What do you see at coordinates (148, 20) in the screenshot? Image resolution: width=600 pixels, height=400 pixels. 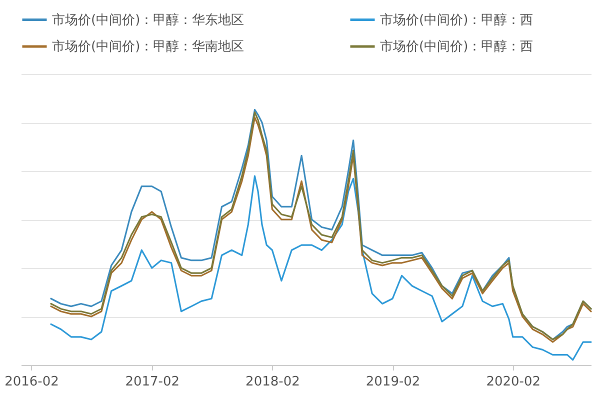 I see `legend-label: 市场价(中间价)：甲醇：华东地区` at bounding box center [148, 20].